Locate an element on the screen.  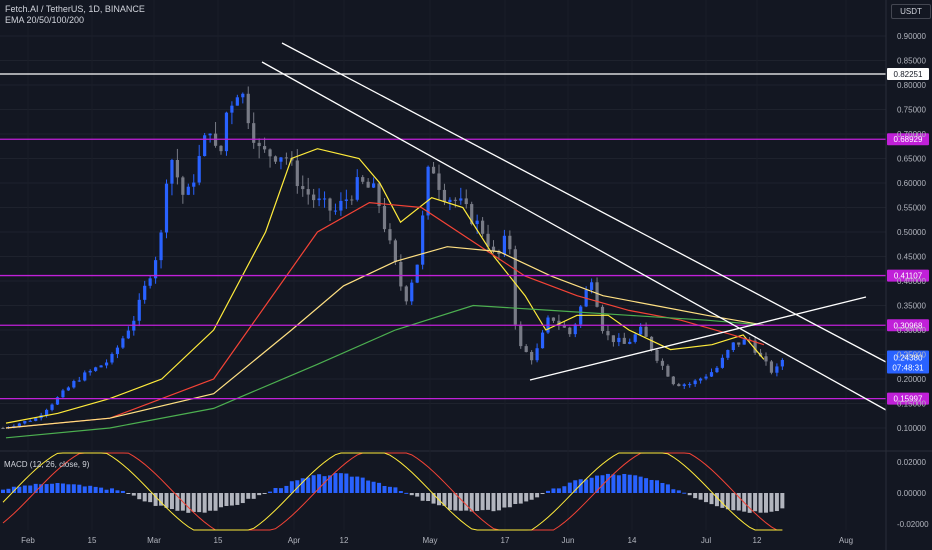
level-tag is located at coordinates (908, 139).